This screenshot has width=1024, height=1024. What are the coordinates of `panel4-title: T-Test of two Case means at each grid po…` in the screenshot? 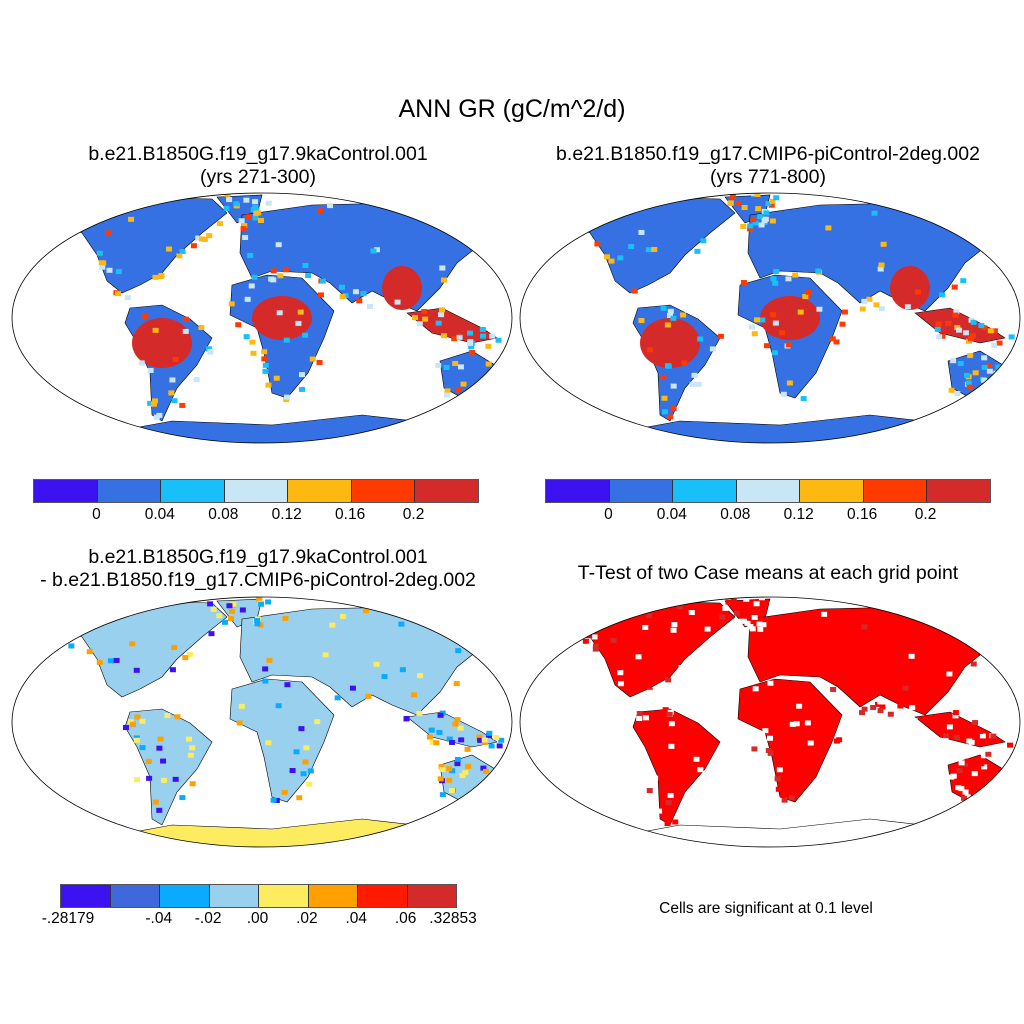 It's located at (768, 573).